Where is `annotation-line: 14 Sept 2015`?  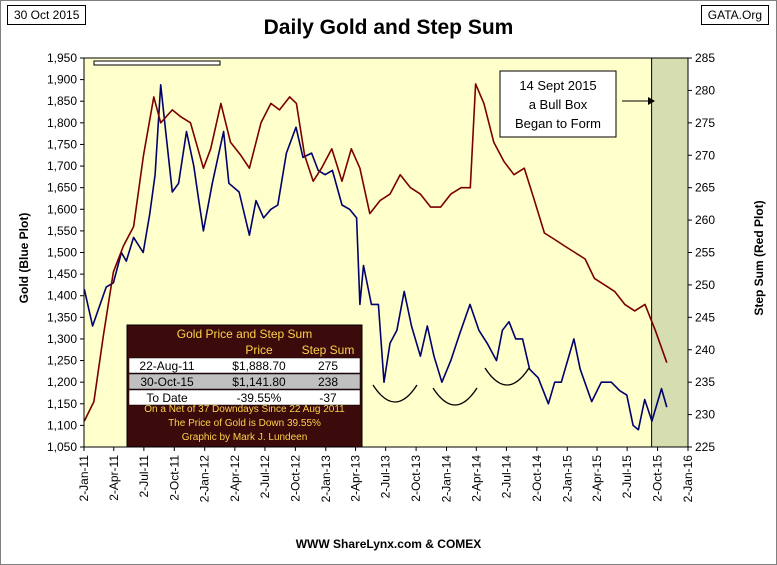
annotation-line: 14 Sept 2015 is located at coordinates (557, 85).